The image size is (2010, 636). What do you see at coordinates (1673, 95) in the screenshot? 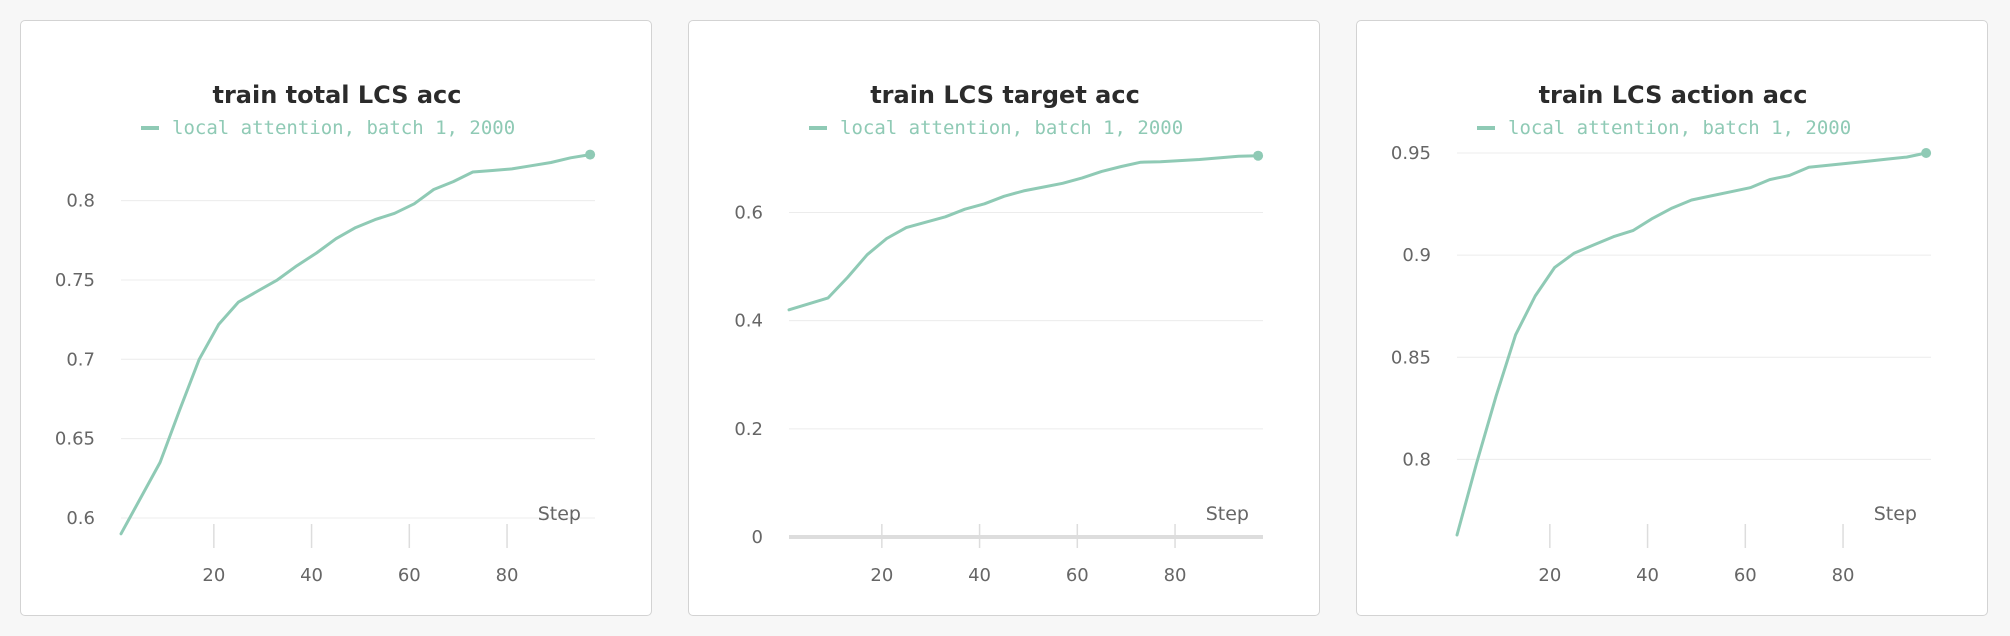
I see `chart-title: train LCS action acc` at bounding box center [1673, 95].